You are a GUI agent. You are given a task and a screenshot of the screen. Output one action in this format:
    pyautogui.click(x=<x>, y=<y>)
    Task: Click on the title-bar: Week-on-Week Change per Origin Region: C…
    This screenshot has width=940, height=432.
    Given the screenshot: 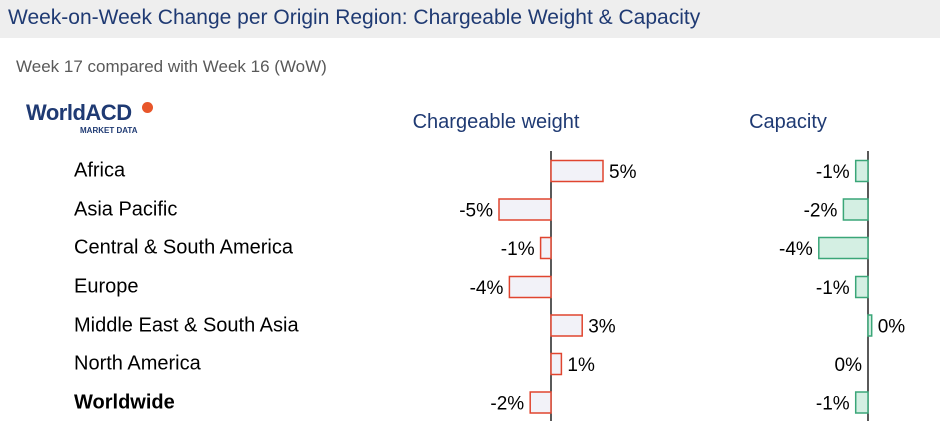 What is the action you would take?
    pyautogui.click(x=470, y=19)
    